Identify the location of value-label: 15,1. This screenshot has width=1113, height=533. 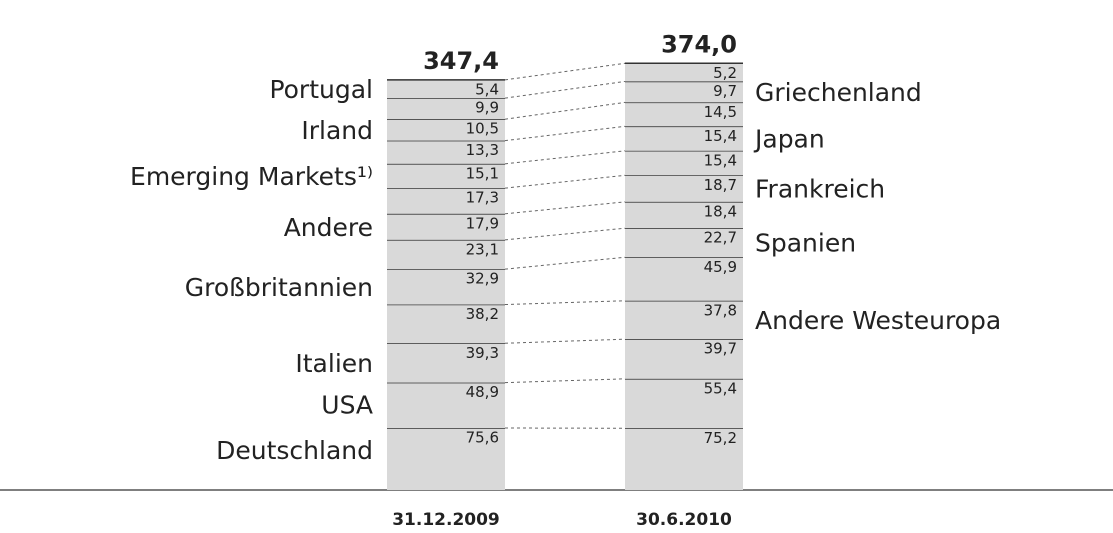
(482, 173).